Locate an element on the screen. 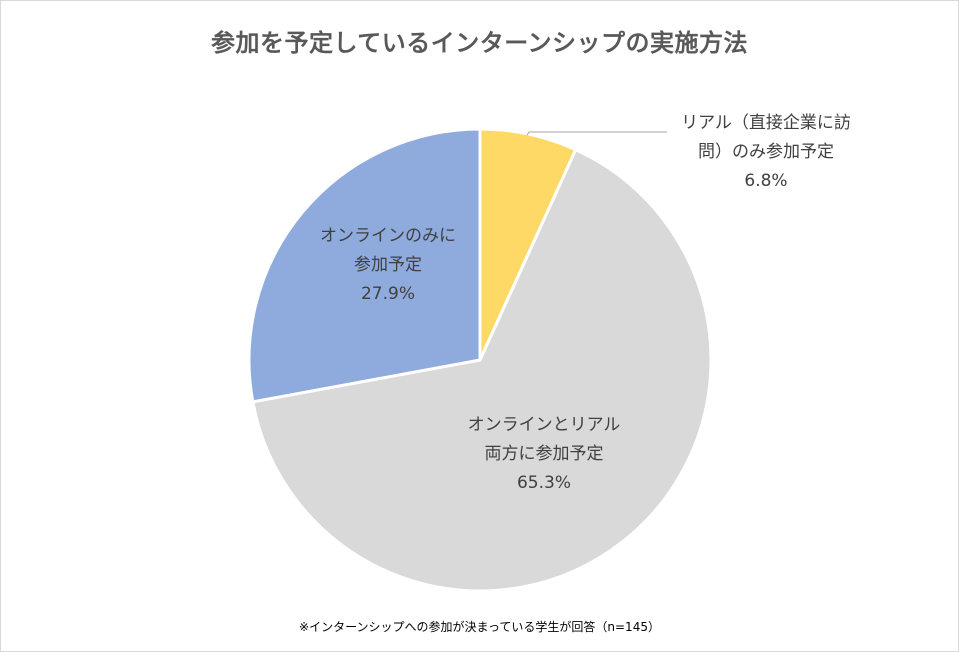 The width and height of the screenshot is (959, 652). slice-label-real-only: リアル（直接企業に訪 問）のみ参加予定 6.8% is located at coordinates (766, 152).